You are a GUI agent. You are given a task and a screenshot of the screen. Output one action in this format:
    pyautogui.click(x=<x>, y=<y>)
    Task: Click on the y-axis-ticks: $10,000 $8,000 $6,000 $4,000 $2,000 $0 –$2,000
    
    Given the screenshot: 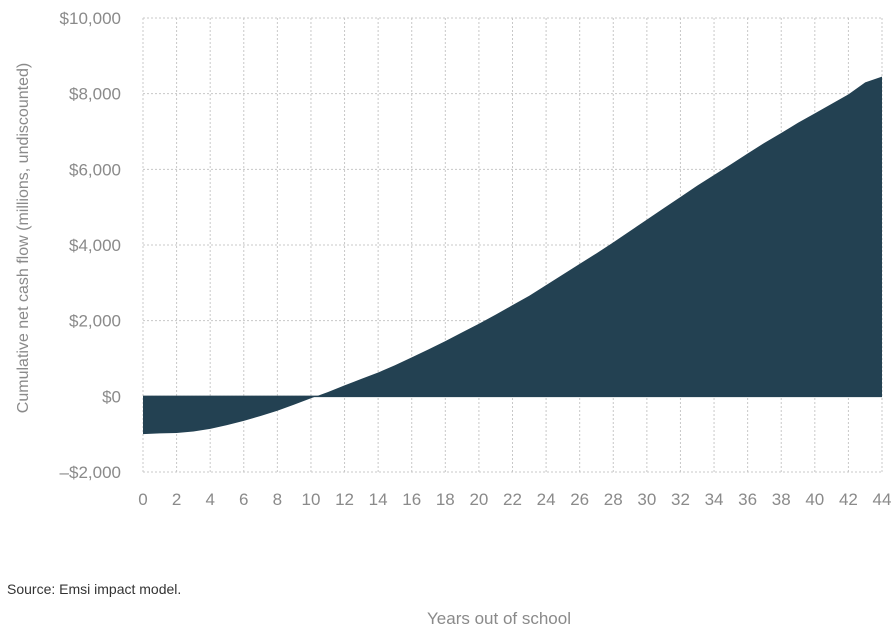 What is the action you would take?
    pyautogui.click(x=90, y=245)
    